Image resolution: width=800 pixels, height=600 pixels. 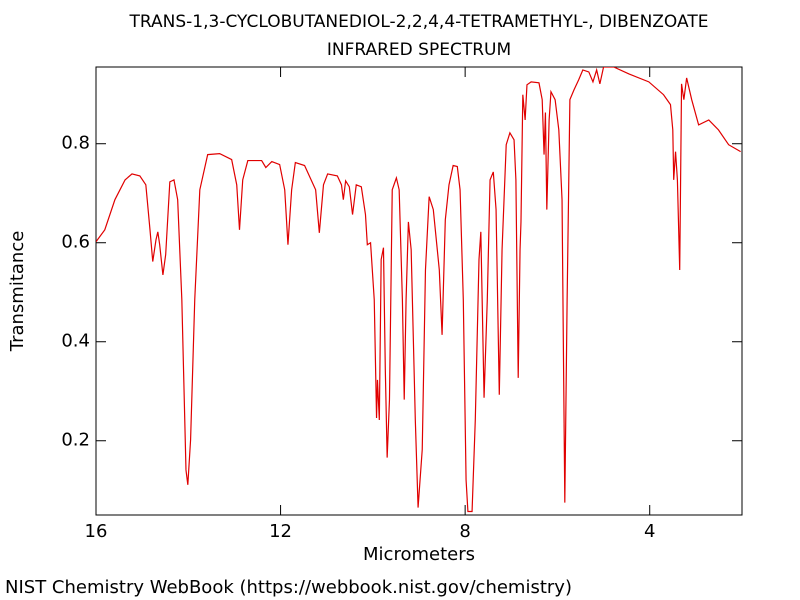 I want to click on y-axis-label: Transmitance, so click(x=17, y=292).